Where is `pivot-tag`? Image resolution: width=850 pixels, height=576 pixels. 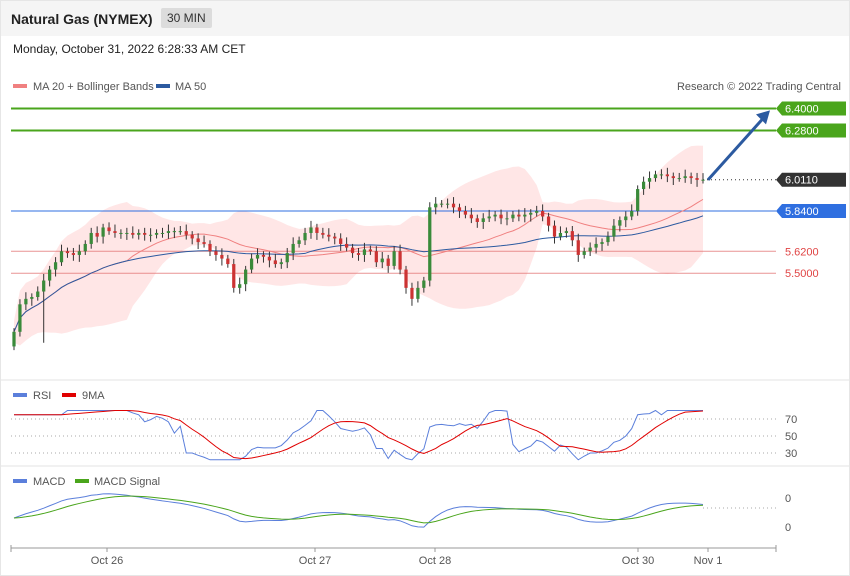
pivot-tag is located at coordinates (811, 211).